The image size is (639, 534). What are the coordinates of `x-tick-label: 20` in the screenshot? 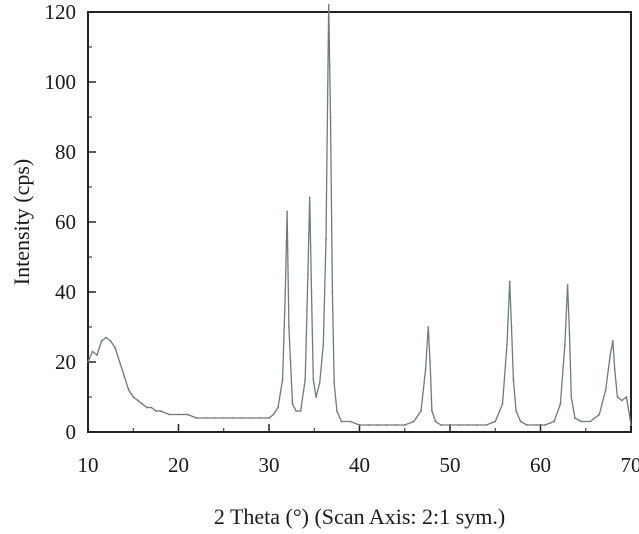 It's located at (178, 465).